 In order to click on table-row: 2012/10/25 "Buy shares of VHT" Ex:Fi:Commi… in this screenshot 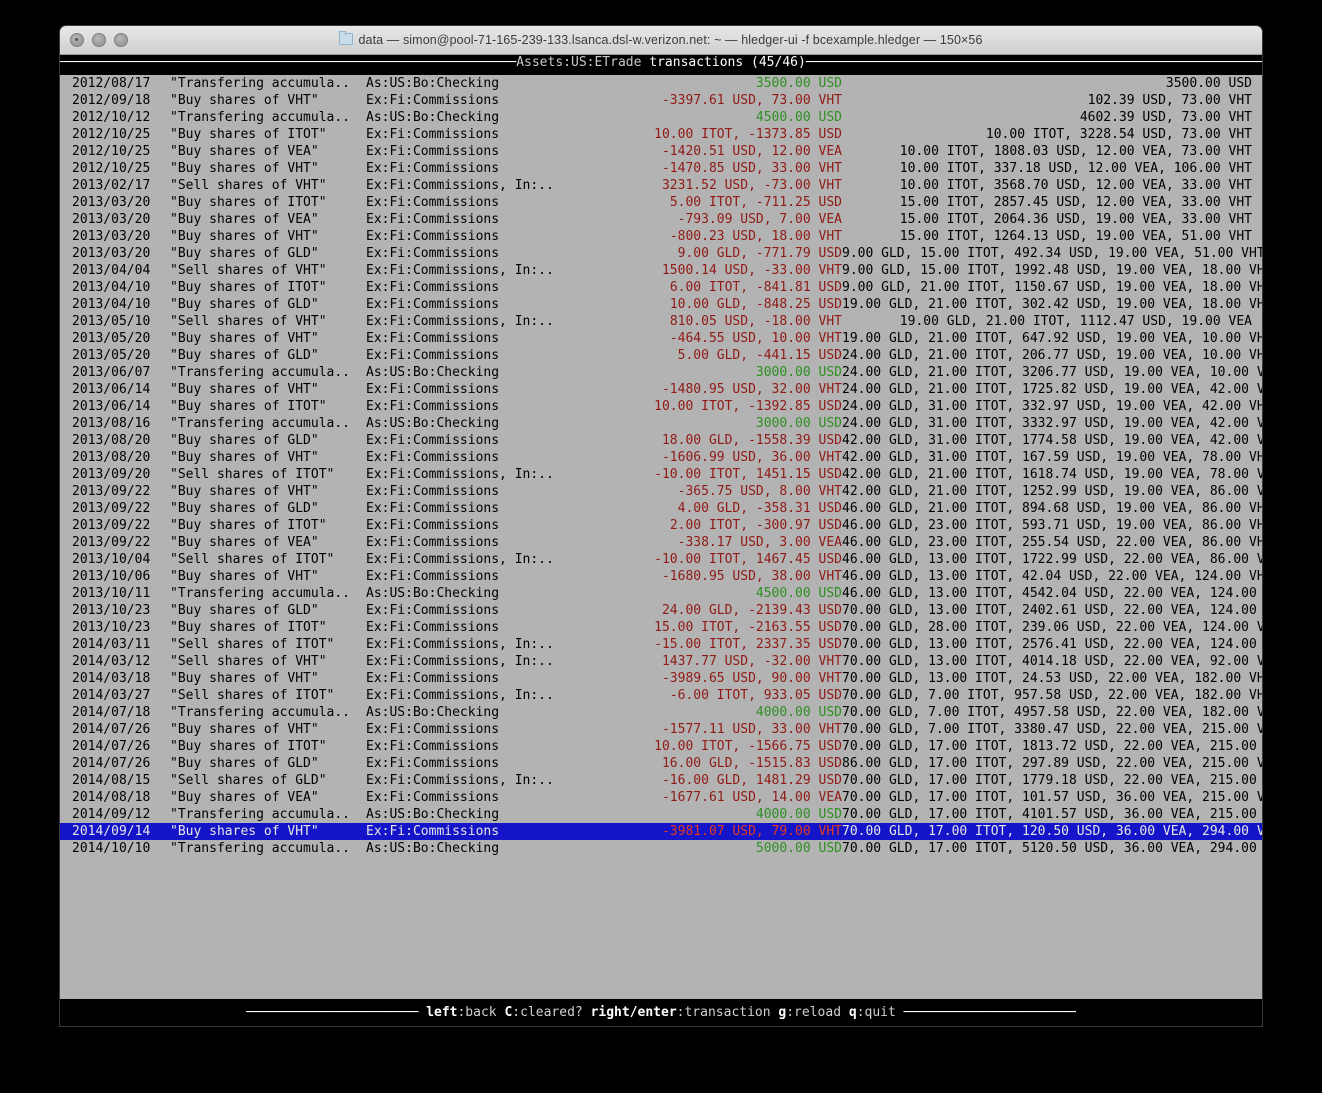, I will do `click(661, 168)`.